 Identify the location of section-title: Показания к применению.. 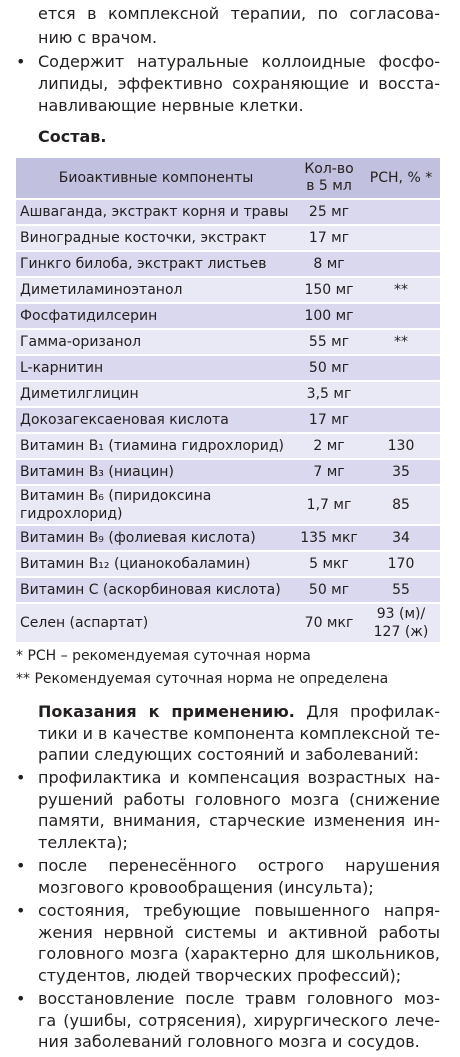
(166, 711).